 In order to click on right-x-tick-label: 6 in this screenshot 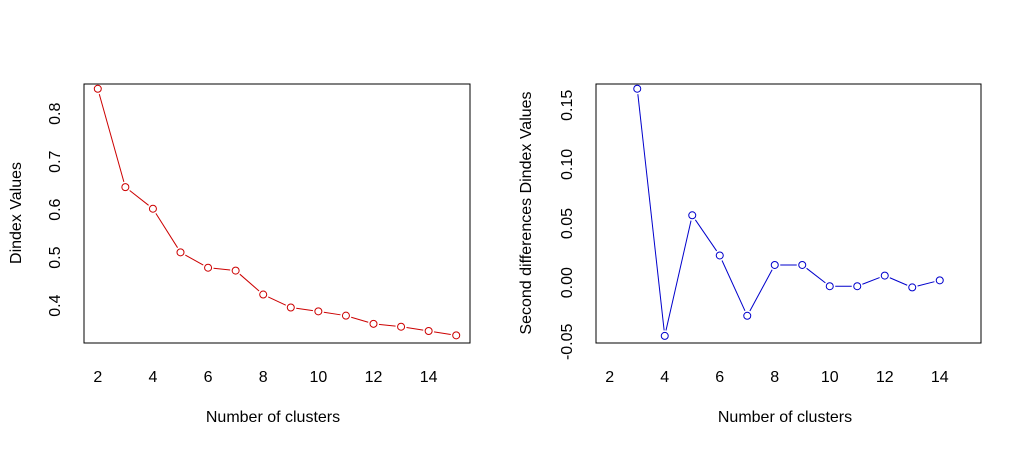, I will do `click(719, 377)`.